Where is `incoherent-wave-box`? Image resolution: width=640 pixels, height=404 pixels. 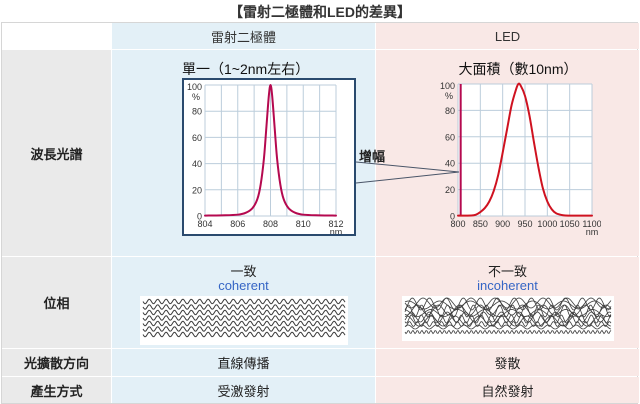 incoherent-wave-box is located at coordinates (507, 318).